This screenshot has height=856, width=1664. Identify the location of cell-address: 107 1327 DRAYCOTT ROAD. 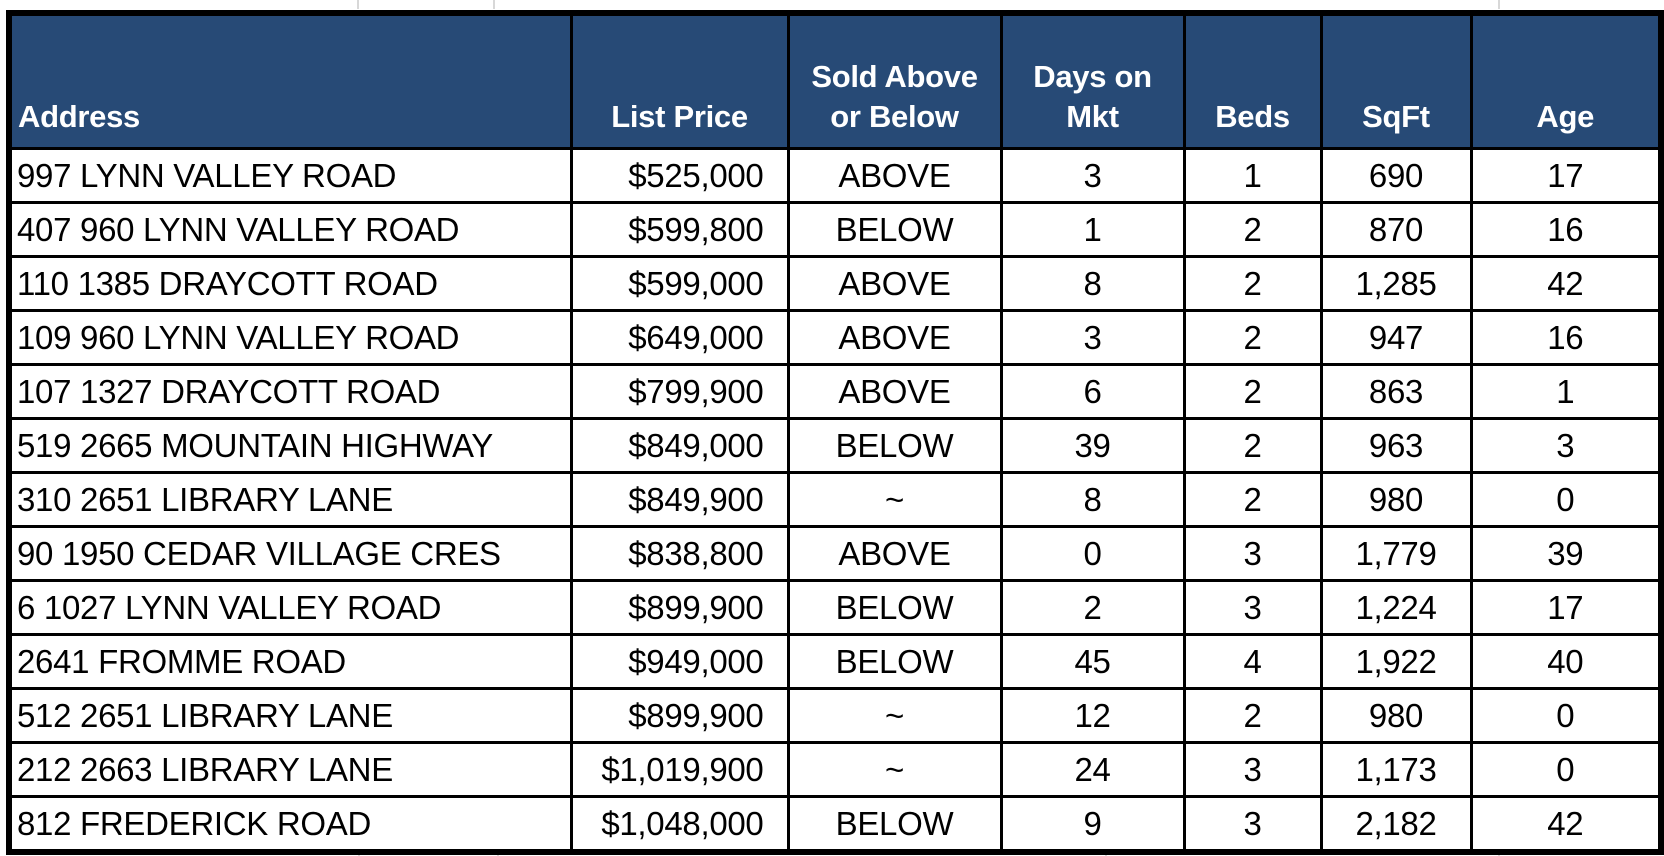
(290, 391).